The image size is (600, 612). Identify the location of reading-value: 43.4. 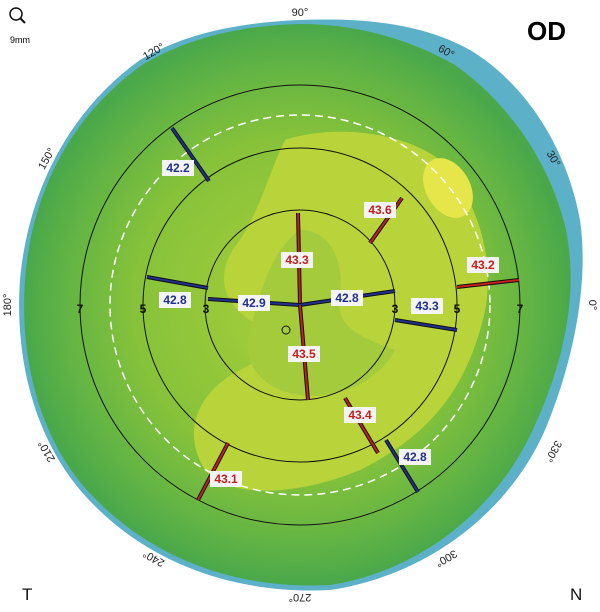
(360, 415).